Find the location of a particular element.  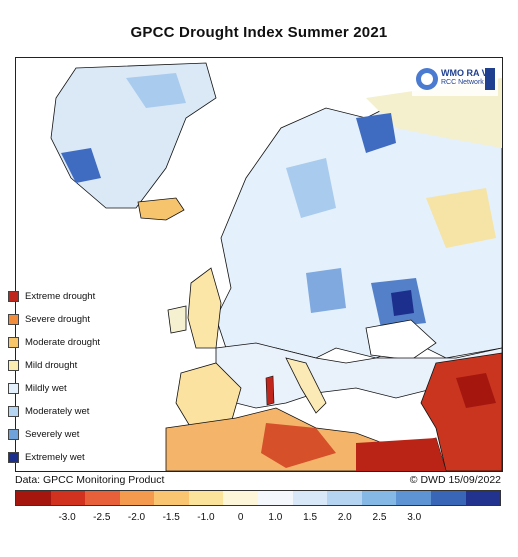

colorbar-tick-label: 1.5 is located at coordinates (310, 517).